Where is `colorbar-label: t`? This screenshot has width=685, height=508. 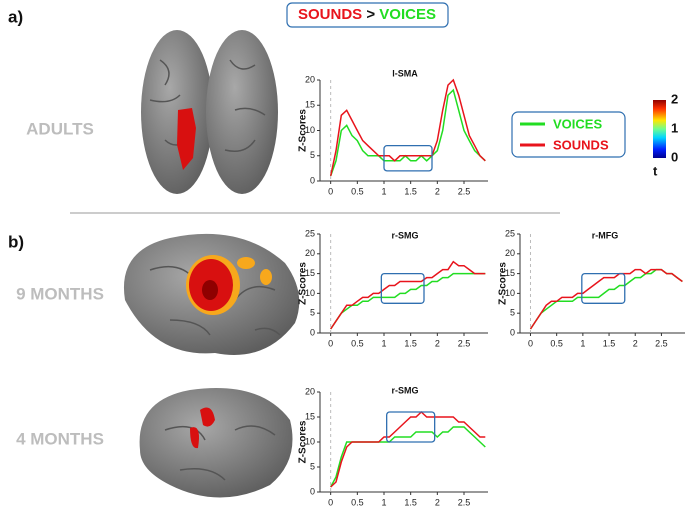
colorbar-label: t is located at coordinates (655, 170).